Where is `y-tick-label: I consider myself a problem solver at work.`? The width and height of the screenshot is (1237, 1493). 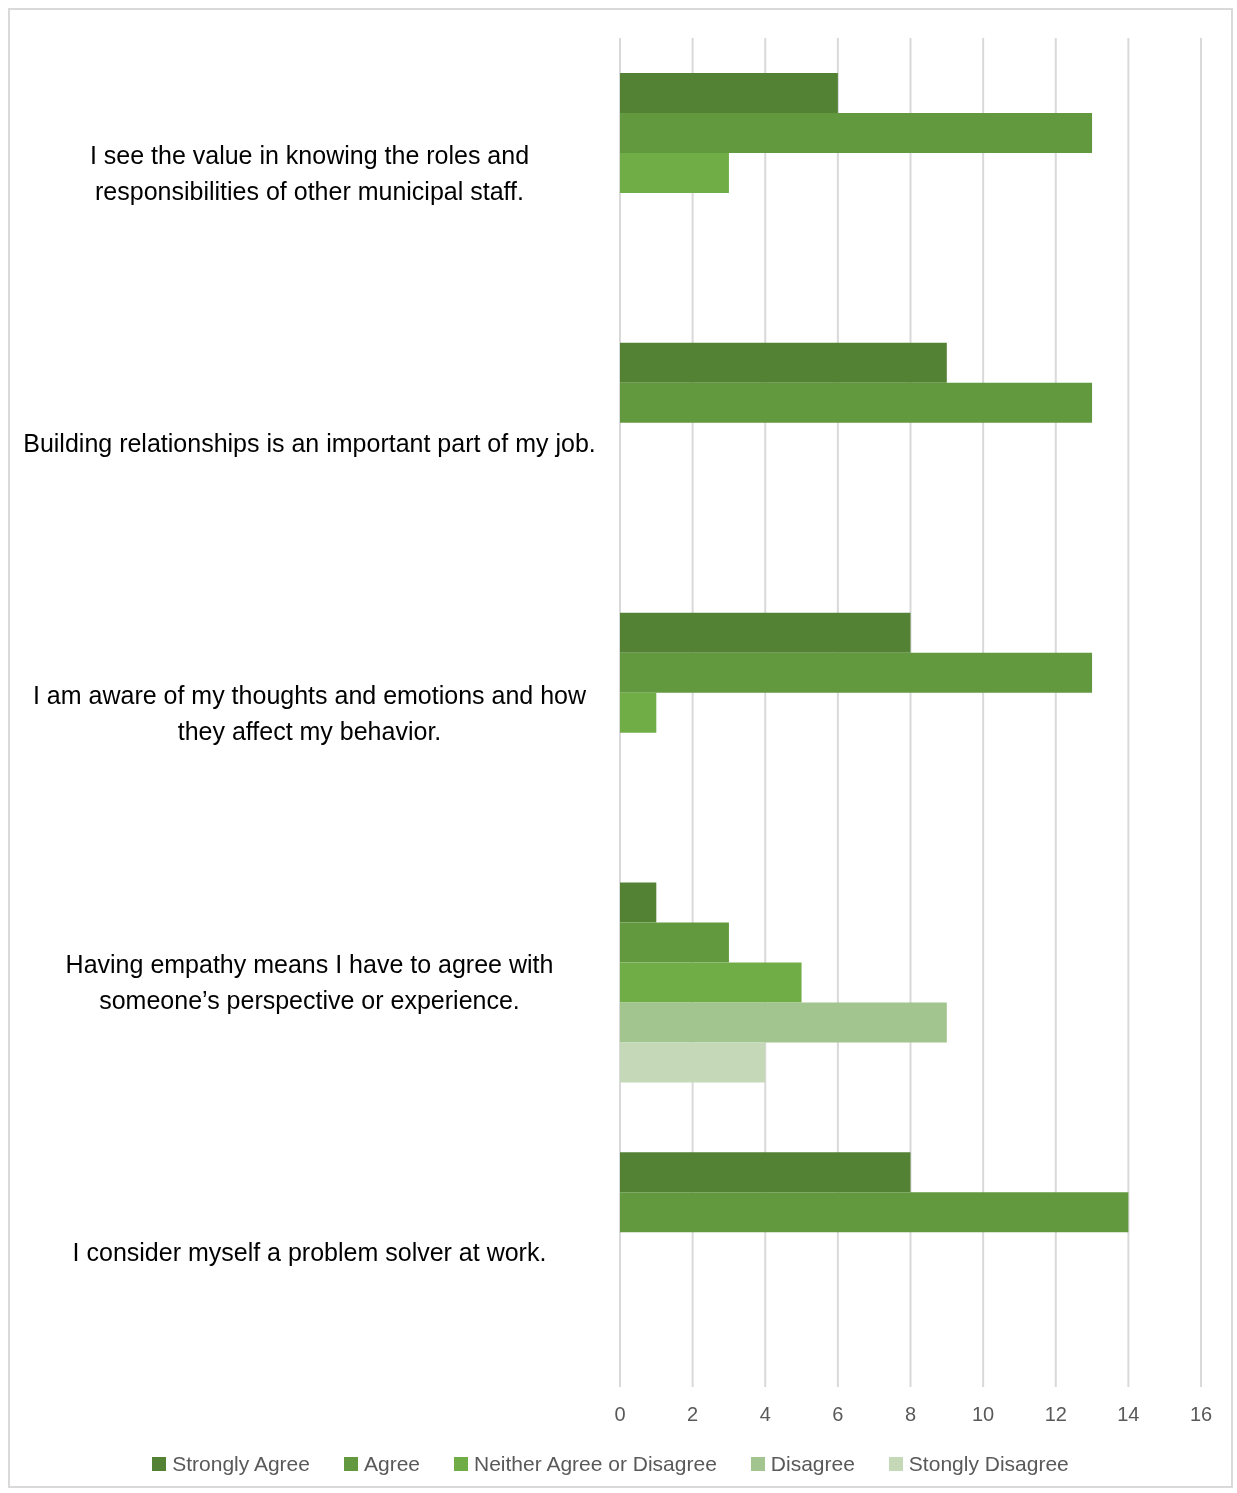
y-tick-label: I consider myself a problem solver at work. is located at coordinates (309, 1253).